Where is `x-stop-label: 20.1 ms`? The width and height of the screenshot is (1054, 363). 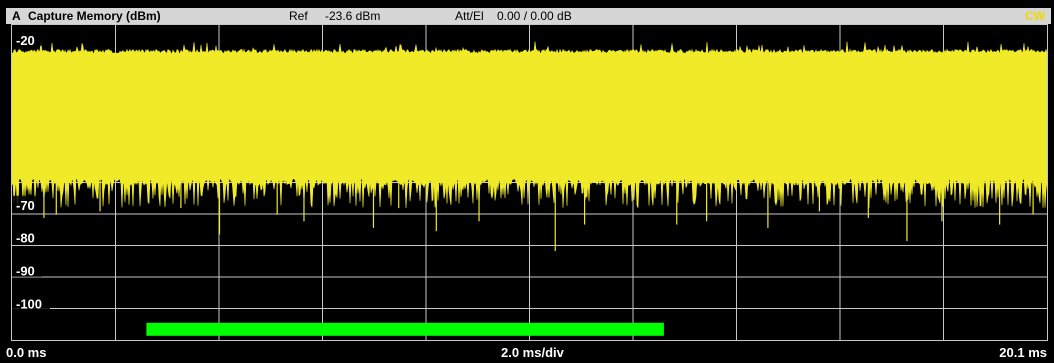 x-stop-label: 20.1 ms is located at coordinates (1023, 352).